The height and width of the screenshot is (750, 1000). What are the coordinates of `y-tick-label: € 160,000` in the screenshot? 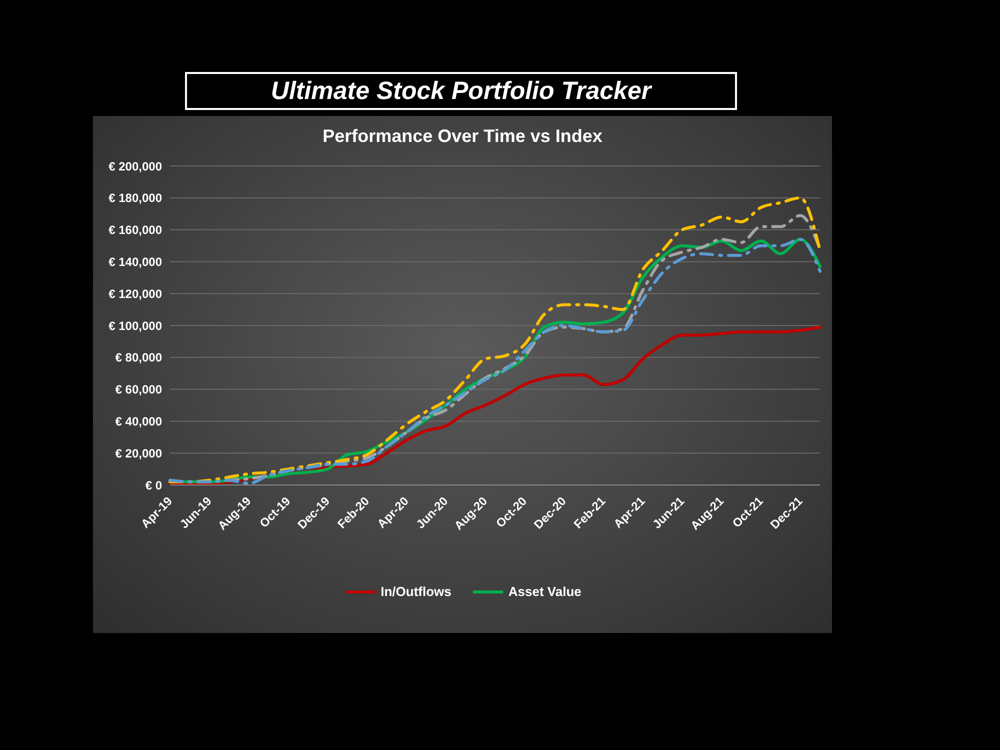 It's located at (135, 230).